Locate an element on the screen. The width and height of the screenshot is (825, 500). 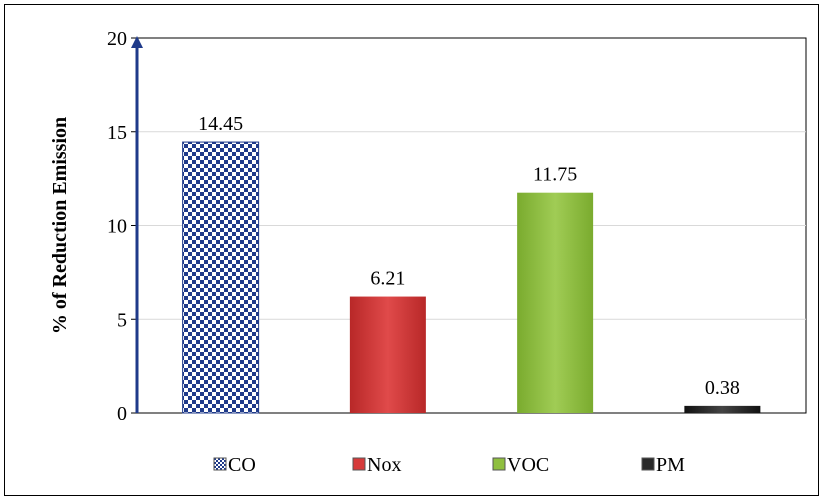
bar-nox is located at coordinates (387, 354).